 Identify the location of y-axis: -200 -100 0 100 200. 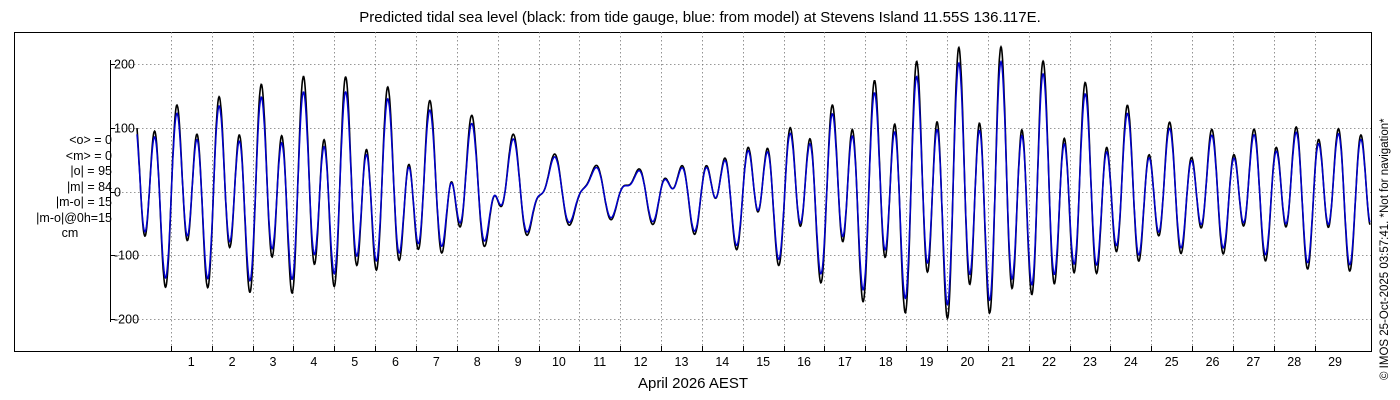
(124, 192).